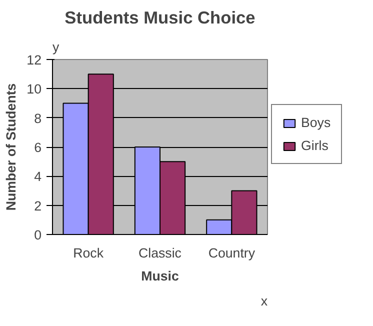  Describe the element at coordinates (160, 276) in the screenshot. I see `x-axis-title: Music` at that location.